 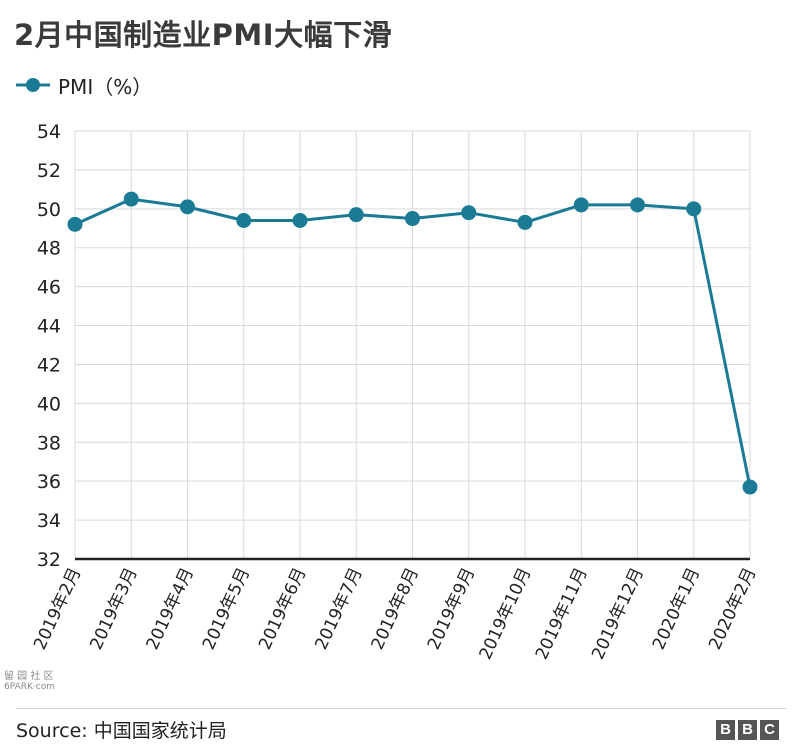 I want to click on legend-label: PMI（%）, so click(x=105, y=86).